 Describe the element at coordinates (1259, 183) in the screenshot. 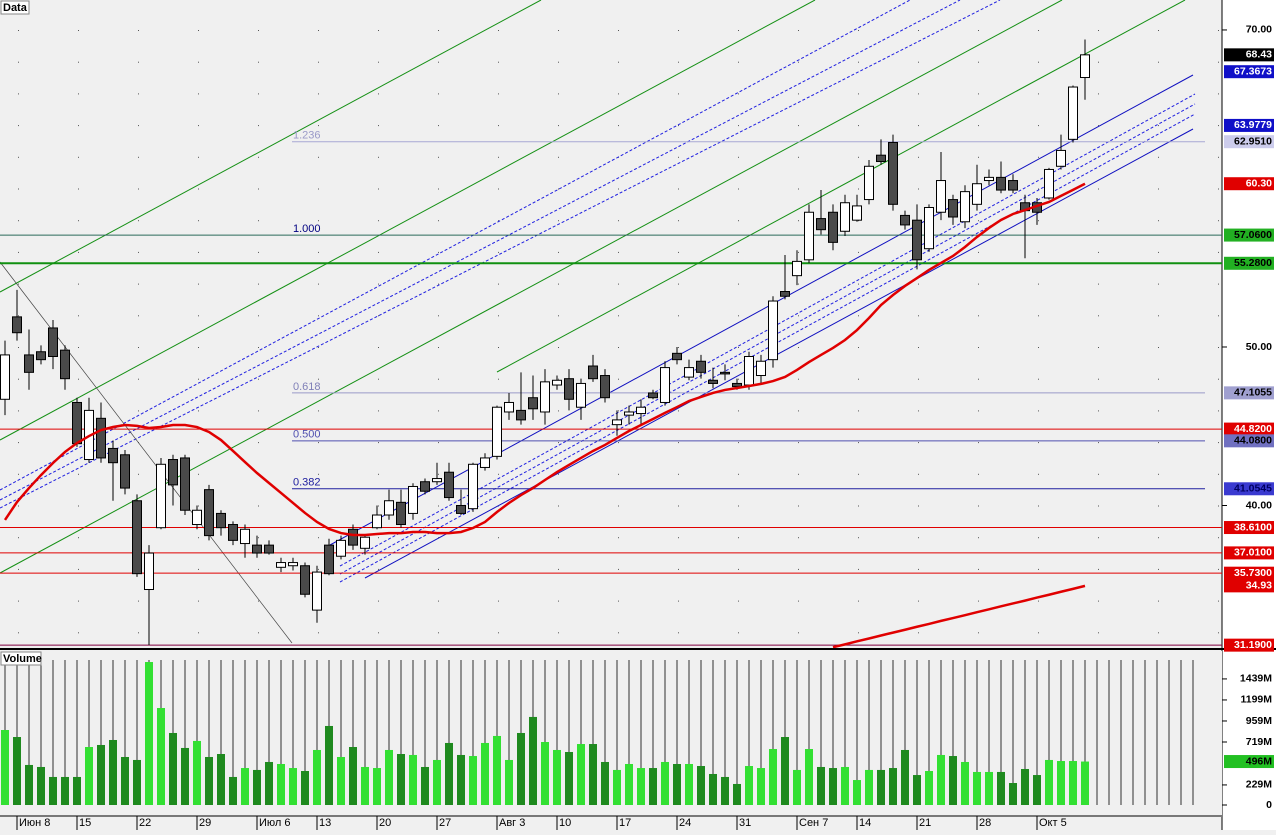

I see `level-label: 60.30` at that location.